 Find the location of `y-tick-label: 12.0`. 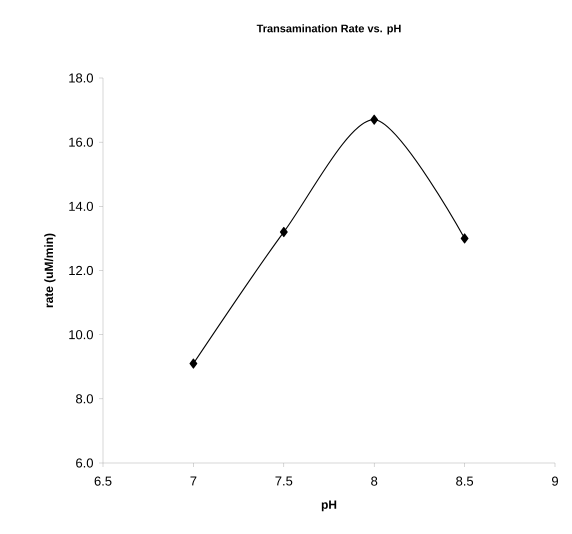

y-tick-label: 12.0 is located at coordinates (81, 271).